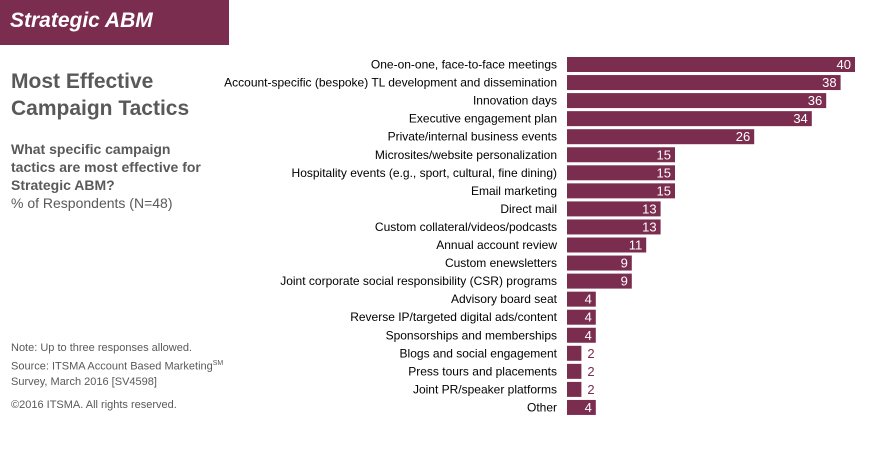 The image size is (880, 450). Describe the element at coordinates (101, 348) in the screenshot. I see `note-text: Note: Up to three responses allowed.` at that location.